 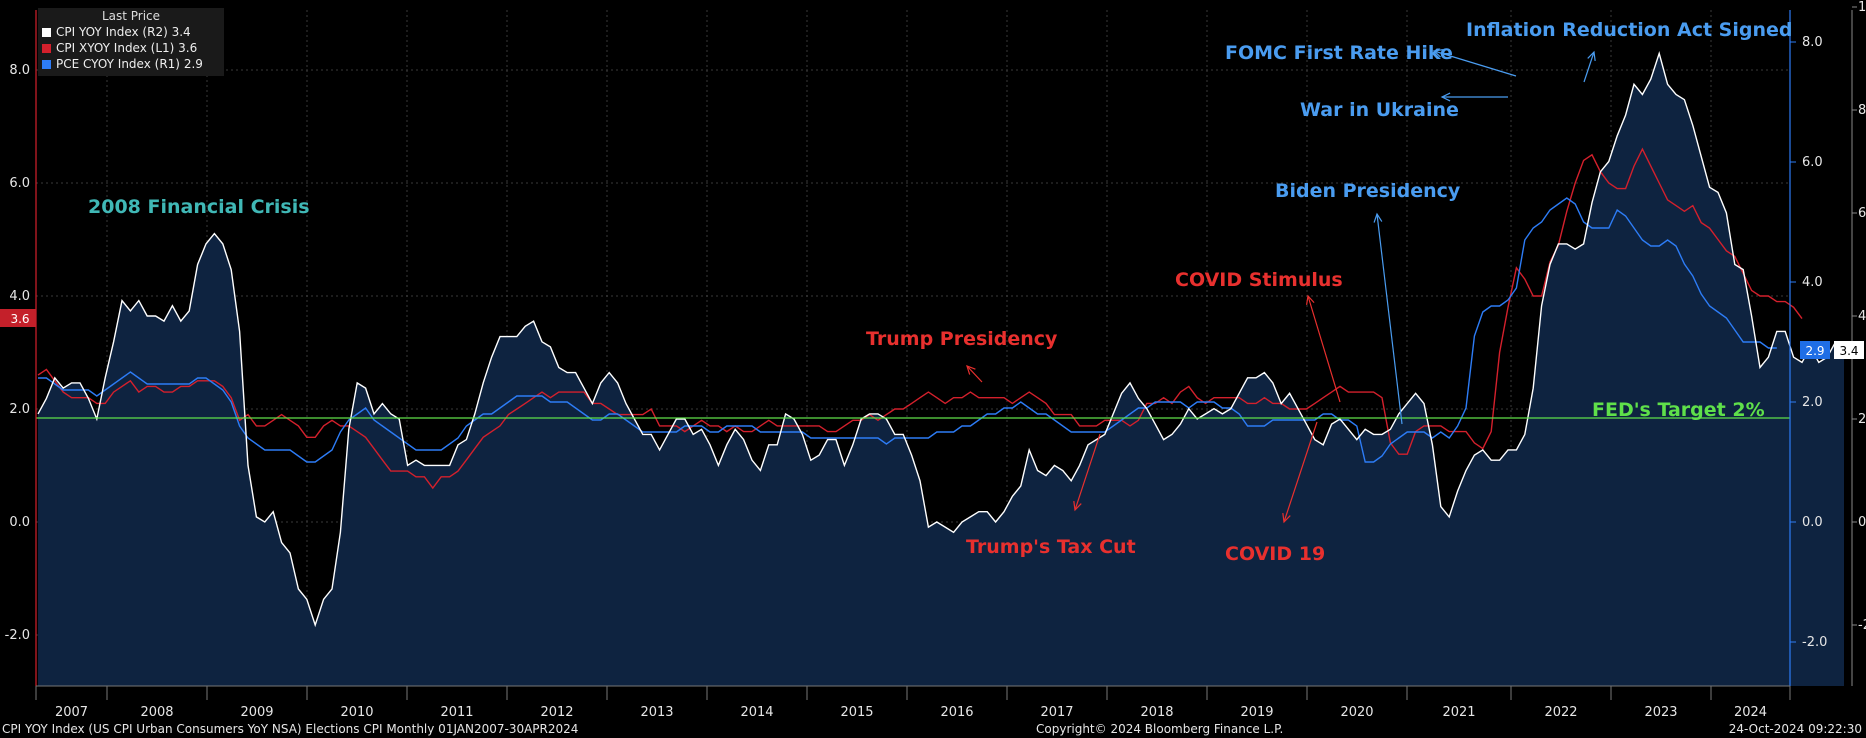 I want to click on right1-tick-label: 2.0, so click(x=1812, y=402).